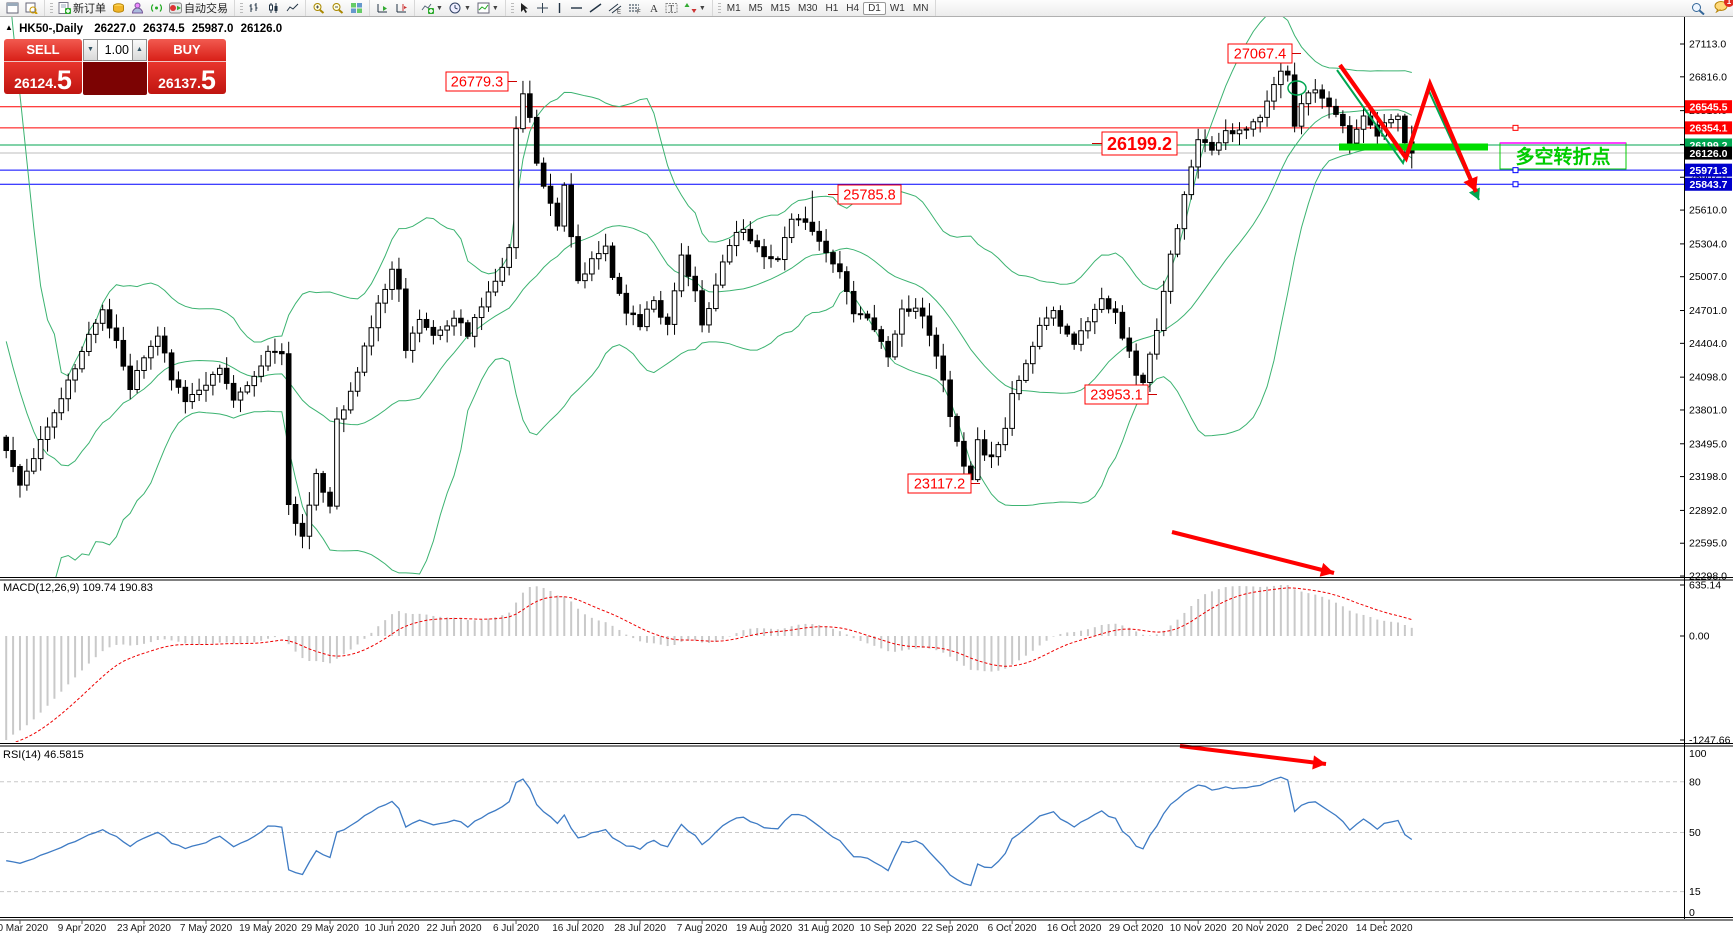 The height and width of the screenshot is (938, 1733). Describe the element at coordinates (702, 8) in the screenshot. I see `dropdown-caret: ▼` at that location.